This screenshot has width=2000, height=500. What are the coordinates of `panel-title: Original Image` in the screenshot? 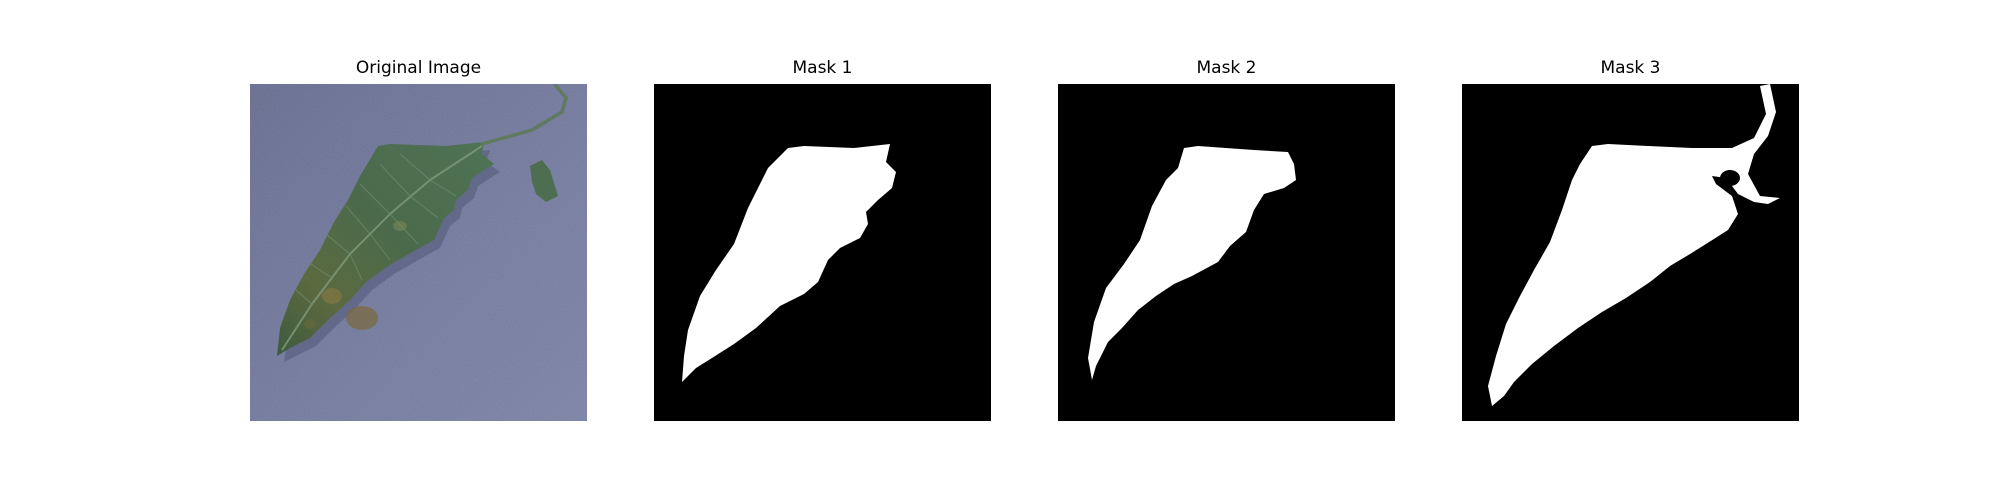 It's located at (418, 68).